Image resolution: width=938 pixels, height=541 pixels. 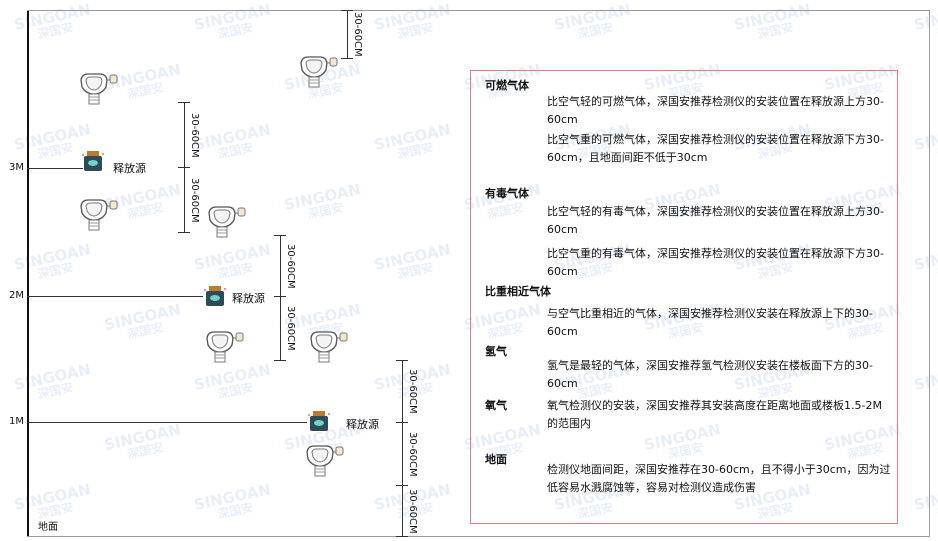 What do you see at coordinates (929, 273) in the screenshot?
I see `right-border` at bounding box center [929, 273].